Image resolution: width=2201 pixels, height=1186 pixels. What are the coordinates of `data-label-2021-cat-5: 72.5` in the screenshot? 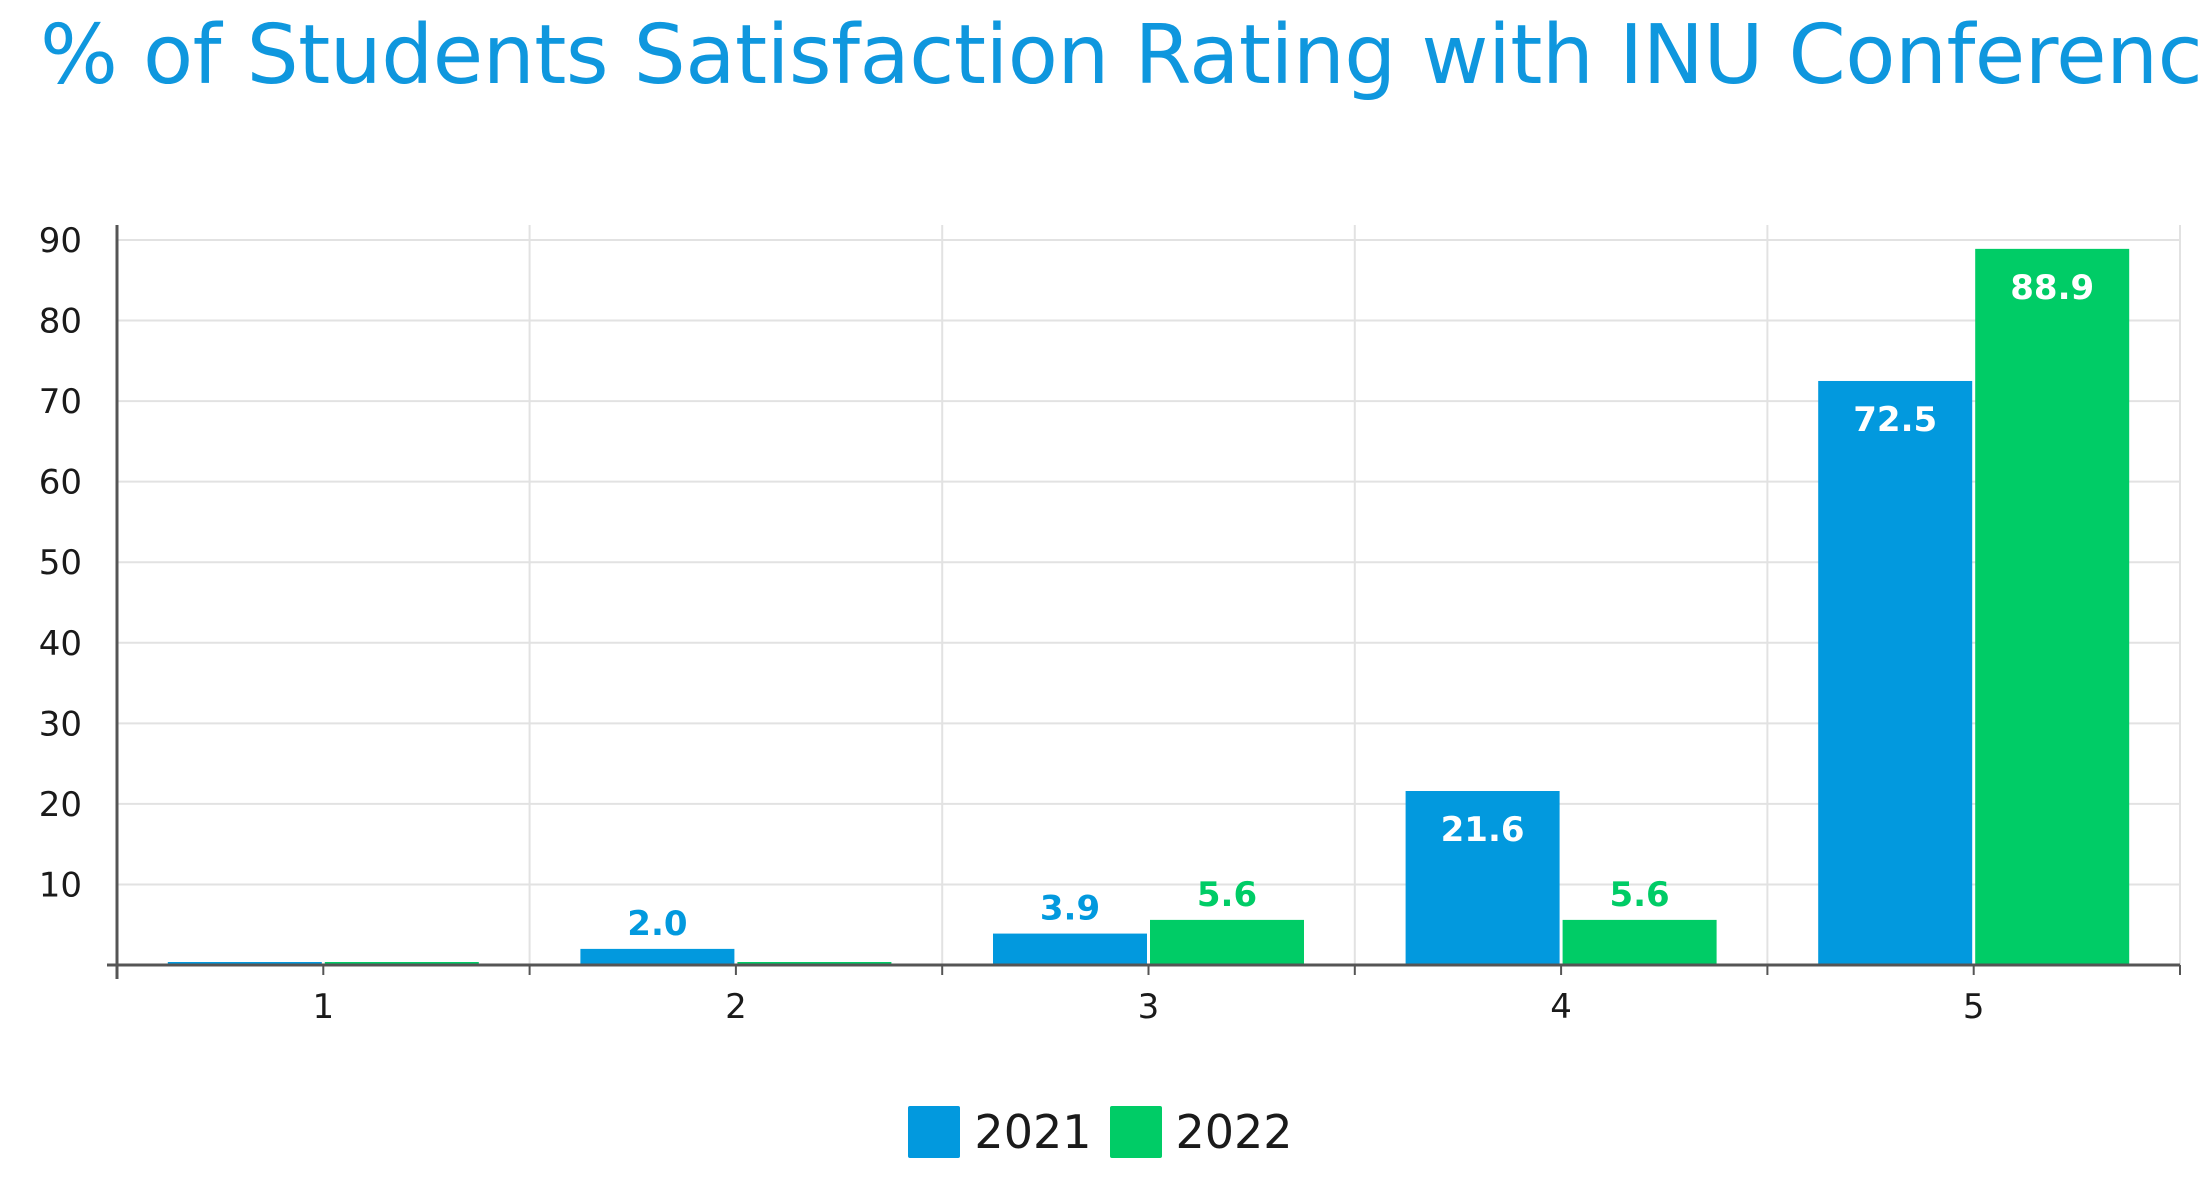 It's located at (1895, 420).